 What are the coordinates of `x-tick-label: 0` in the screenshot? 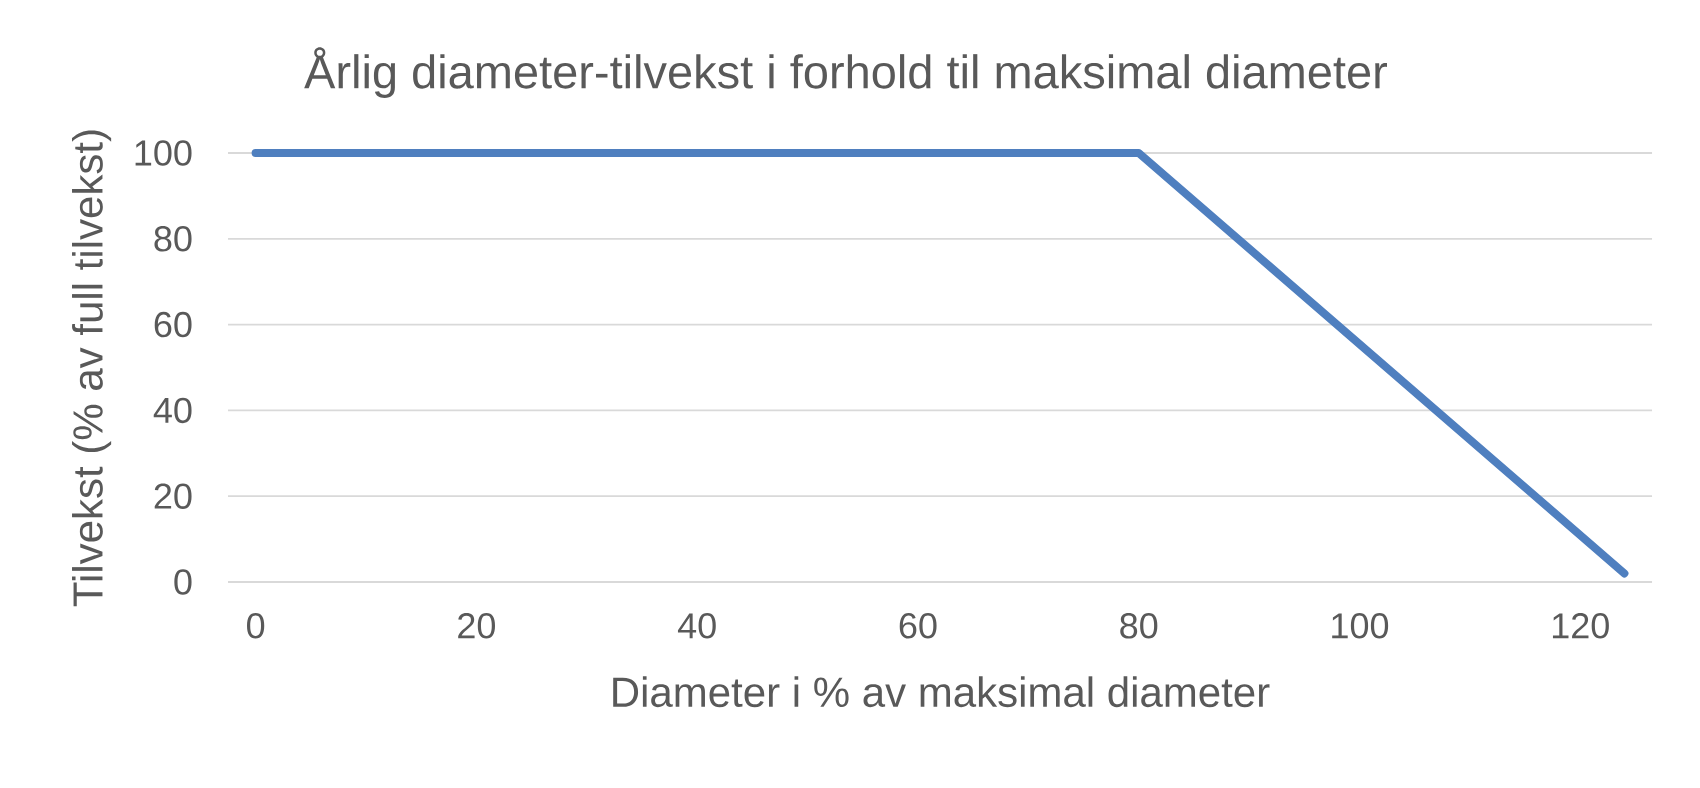 It's located at (256, 626).